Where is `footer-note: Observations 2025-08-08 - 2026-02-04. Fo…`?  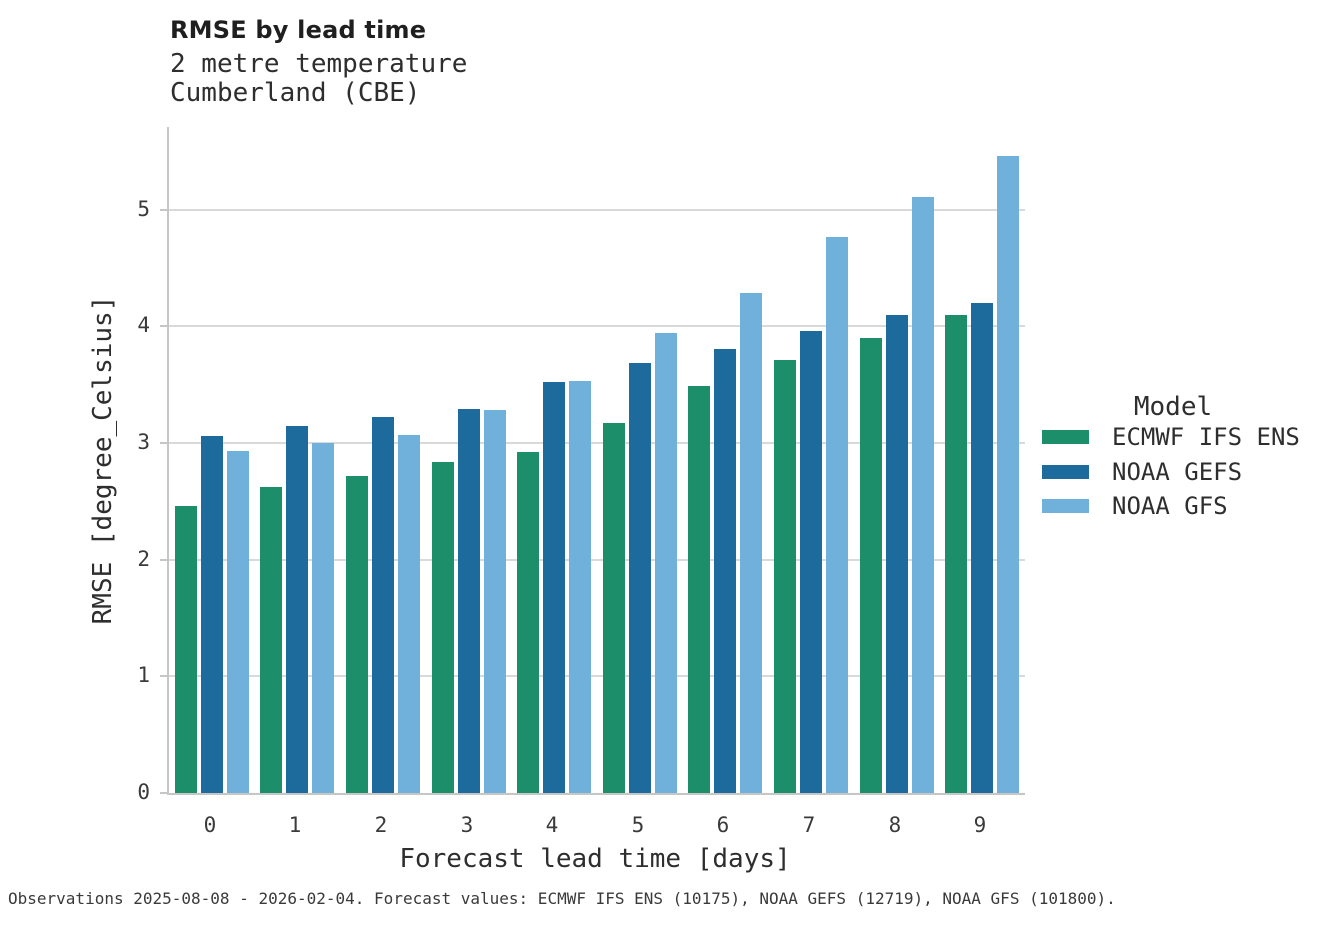
footer-note: Observations 2025-08-08 - 2026-02-04. Fo… is located at coordinates (562, 898).